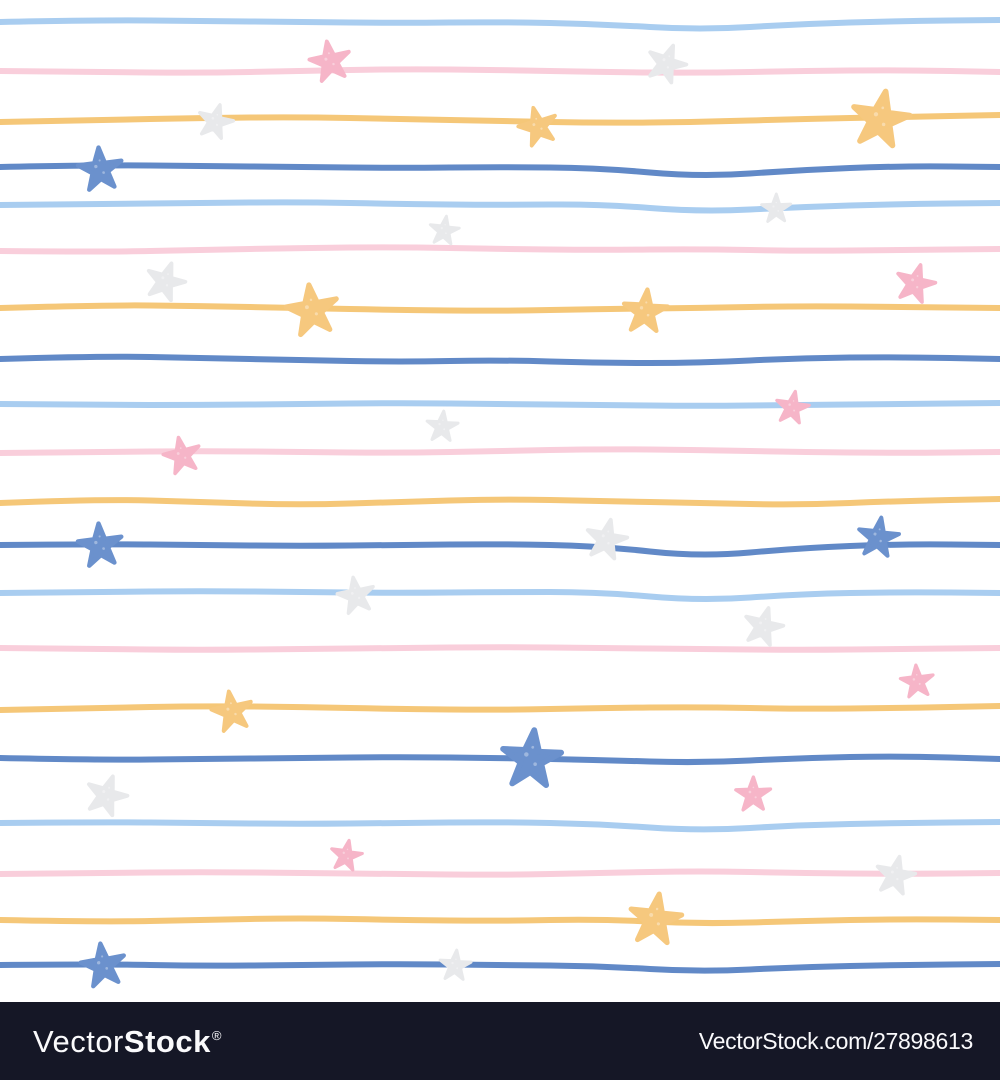 The height and width of the screenshot is (1080, 1000). What do you see at coordinates (835, 1040) in the screenshot?
I see `vectorstock-image-url: VectorStock.com/27898613` at bounding box center [835, 1040].